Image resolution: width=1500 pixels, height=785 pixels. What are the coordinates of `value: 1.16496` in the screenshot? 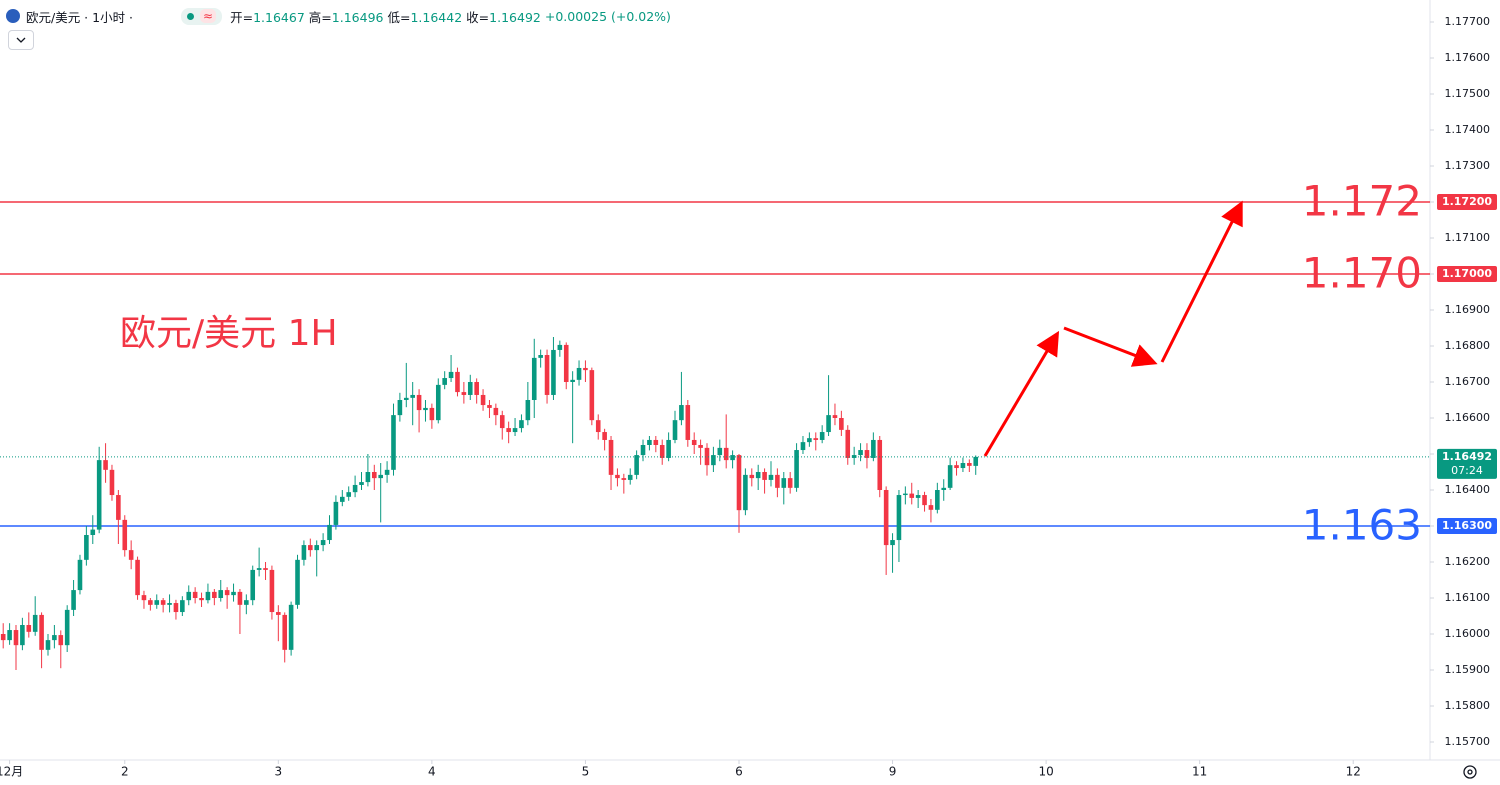 It's located at (357, 17).